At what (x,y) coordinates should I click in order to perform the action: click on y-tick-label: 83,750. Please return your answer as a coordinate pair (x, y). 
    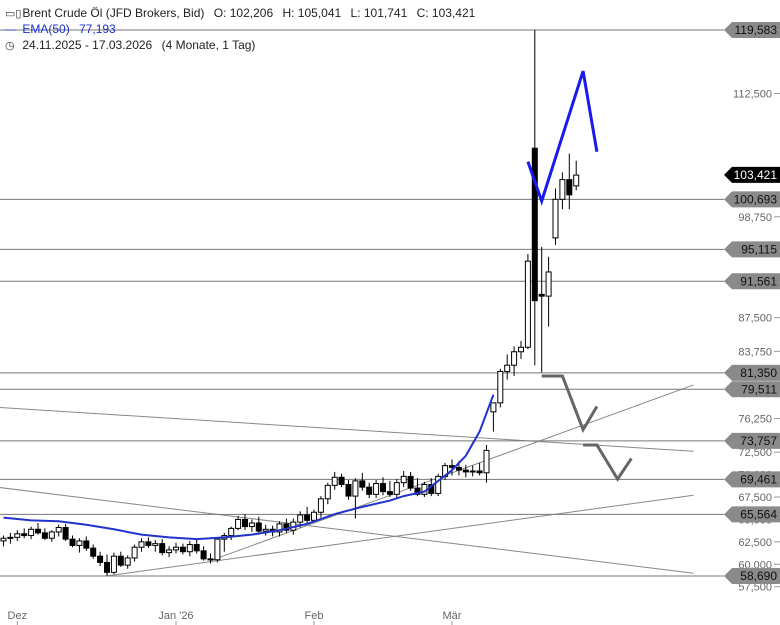
    Looking at the image, I should click on (755, 352).